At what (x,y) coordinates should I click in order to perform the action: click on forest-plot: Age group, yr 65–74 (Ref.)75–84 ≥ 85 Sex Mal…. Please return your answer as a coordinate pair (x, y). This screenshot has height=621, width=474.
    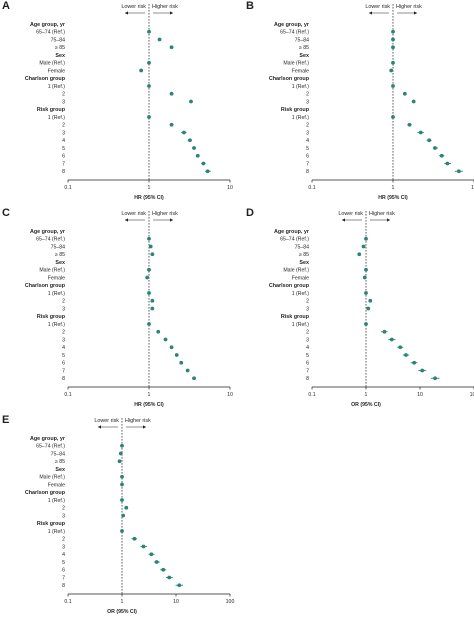
    Looking at the image, I should click on (371, 102).